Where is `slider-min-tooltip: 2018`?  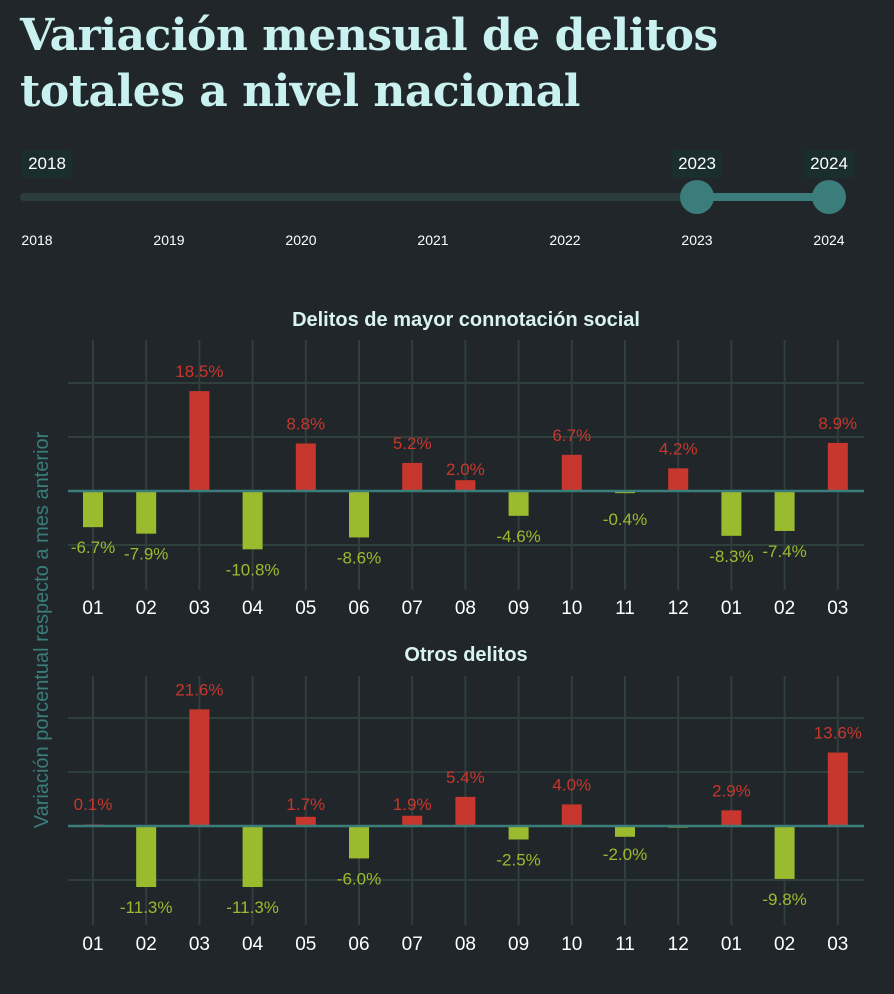 slider-min-tooltip: 2018 is located at coordinates (47, 164).